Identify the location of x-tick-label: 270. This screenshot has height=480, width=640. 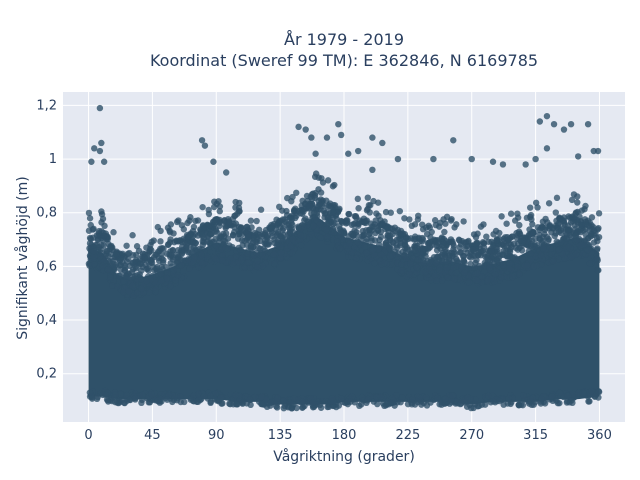
(471, 435).